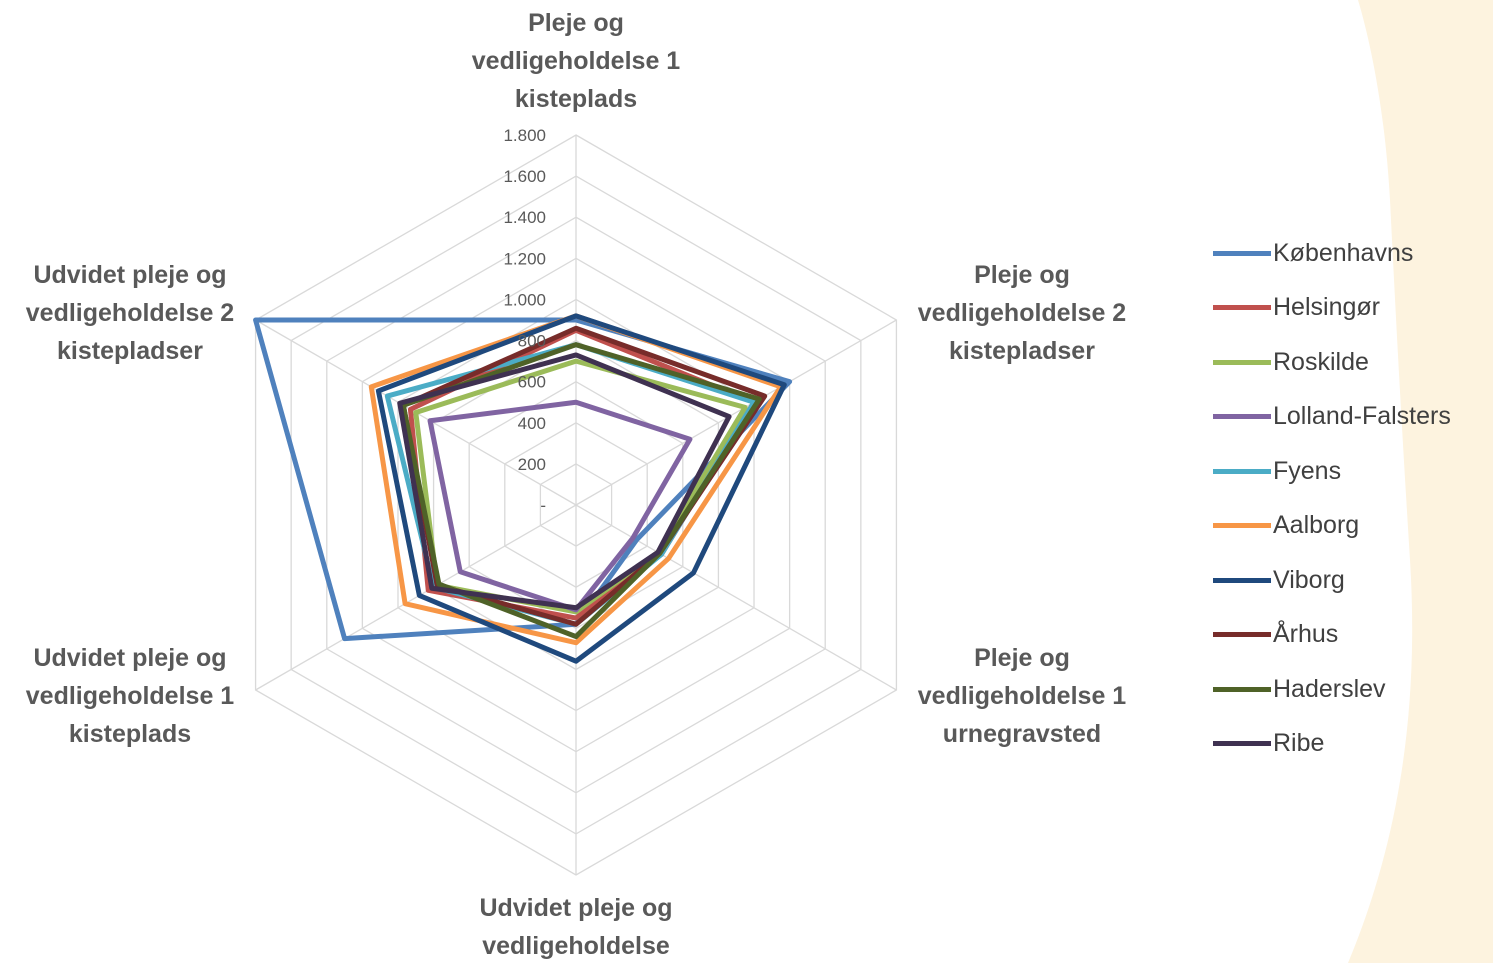 Image resolution: width=1493 pixels, height=965 pixels. I want to click on legend-label: Ribe, so click(1299, 743).